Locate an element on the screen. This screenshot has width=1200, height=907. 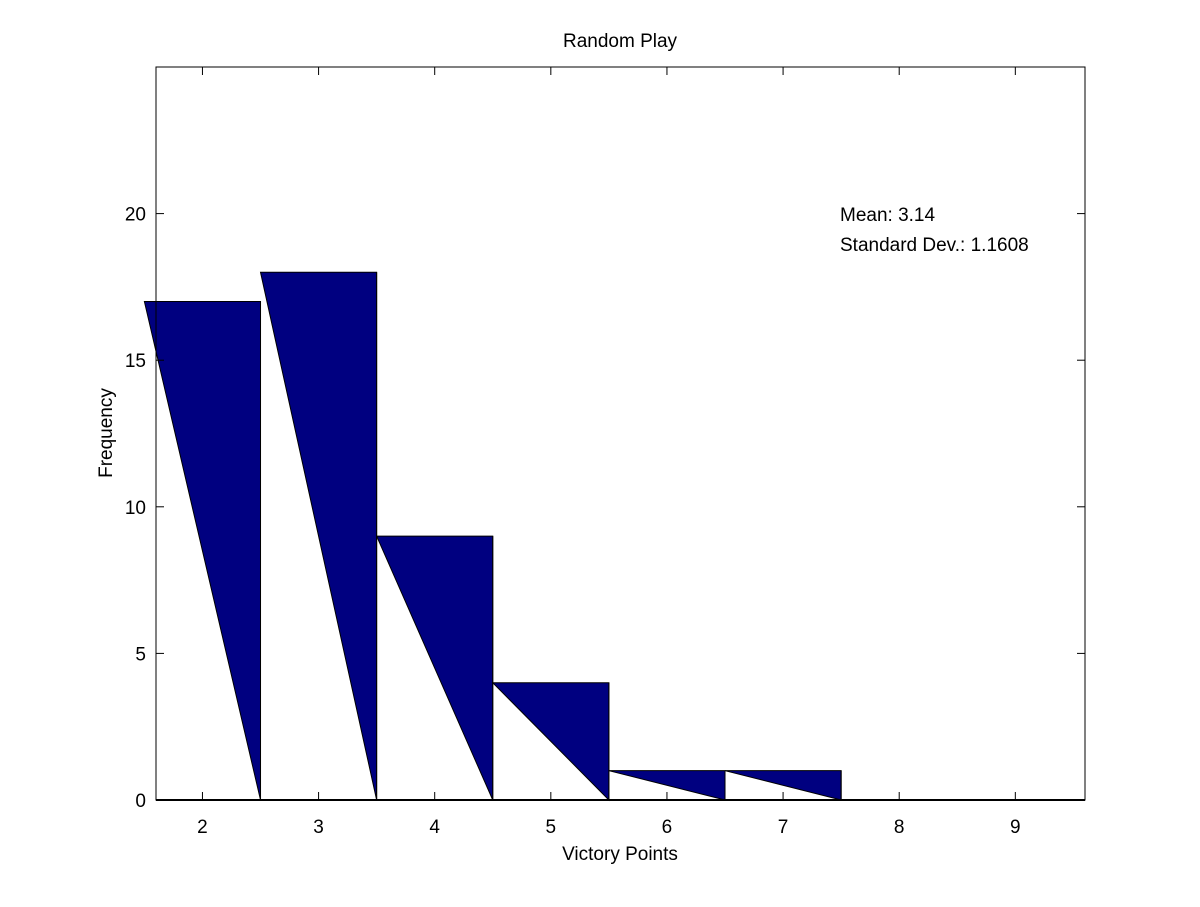
y-axis-label: Frequency is located at coordinates (106, 433).